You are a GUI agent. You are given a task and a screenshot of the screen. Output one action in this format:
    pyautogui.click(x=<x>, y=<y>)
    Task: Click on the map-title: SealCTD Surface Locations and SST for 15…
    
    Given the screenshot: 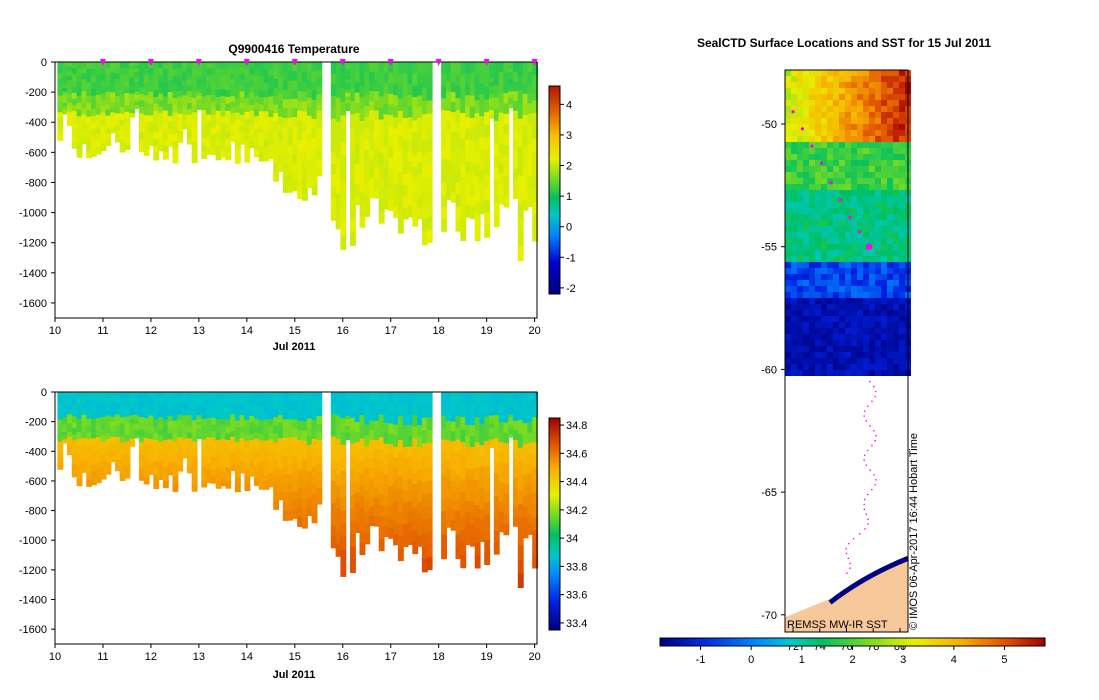 What is the action you would take?
    pyautogui.click(x=844, y=43)
    